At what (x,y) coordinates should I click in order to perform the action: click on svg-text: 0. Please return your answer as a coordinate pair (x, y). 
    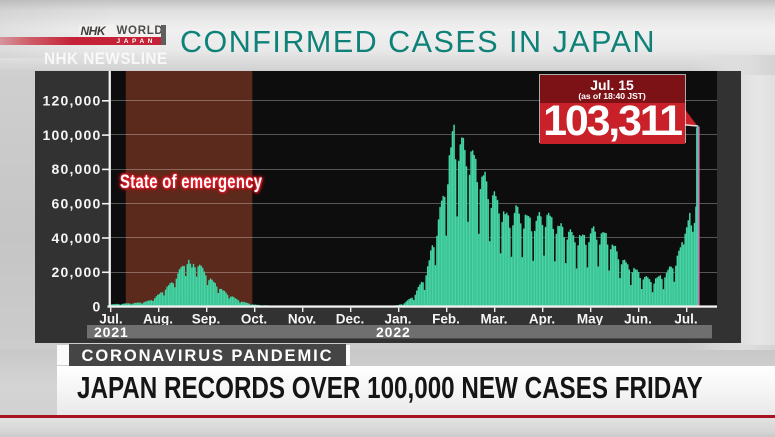
    Looking at the image, I should click on (97, 306).